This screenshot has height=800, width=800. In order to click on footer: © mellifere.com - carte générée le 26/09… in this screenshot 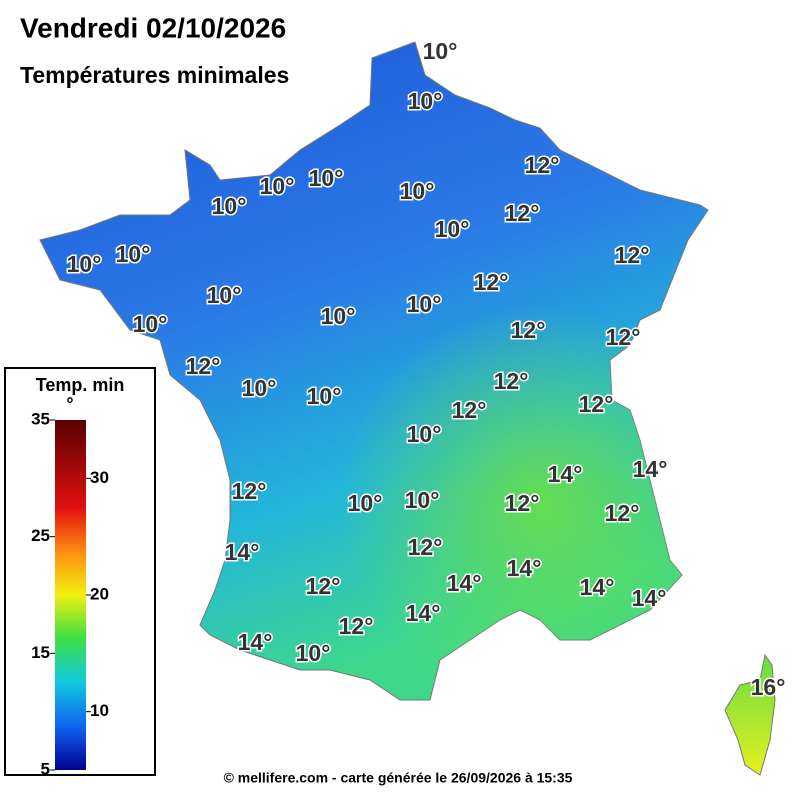, I will do `click(398, 778)`.